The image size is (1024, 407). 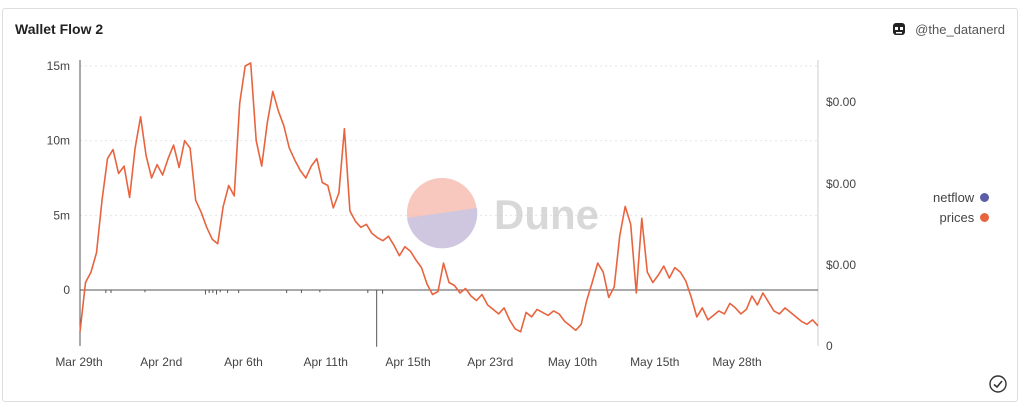 I want to click on x-tick-label: May 28th, so click(x=736, y=362).